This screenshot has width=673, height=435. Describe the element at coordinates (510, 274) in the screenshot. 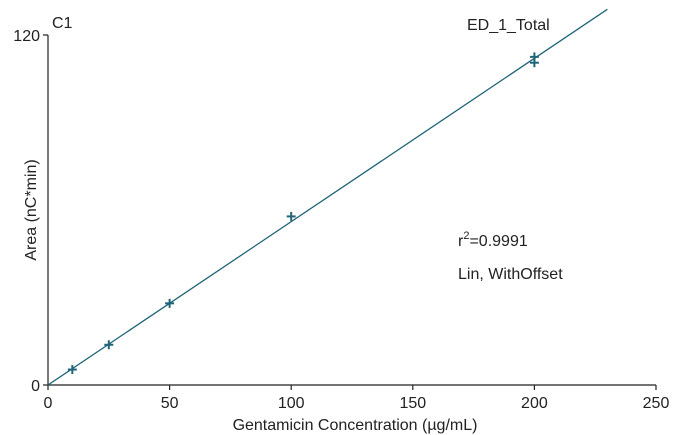

I see `fit-type-annotation: Lin, WithOffset` at that location.